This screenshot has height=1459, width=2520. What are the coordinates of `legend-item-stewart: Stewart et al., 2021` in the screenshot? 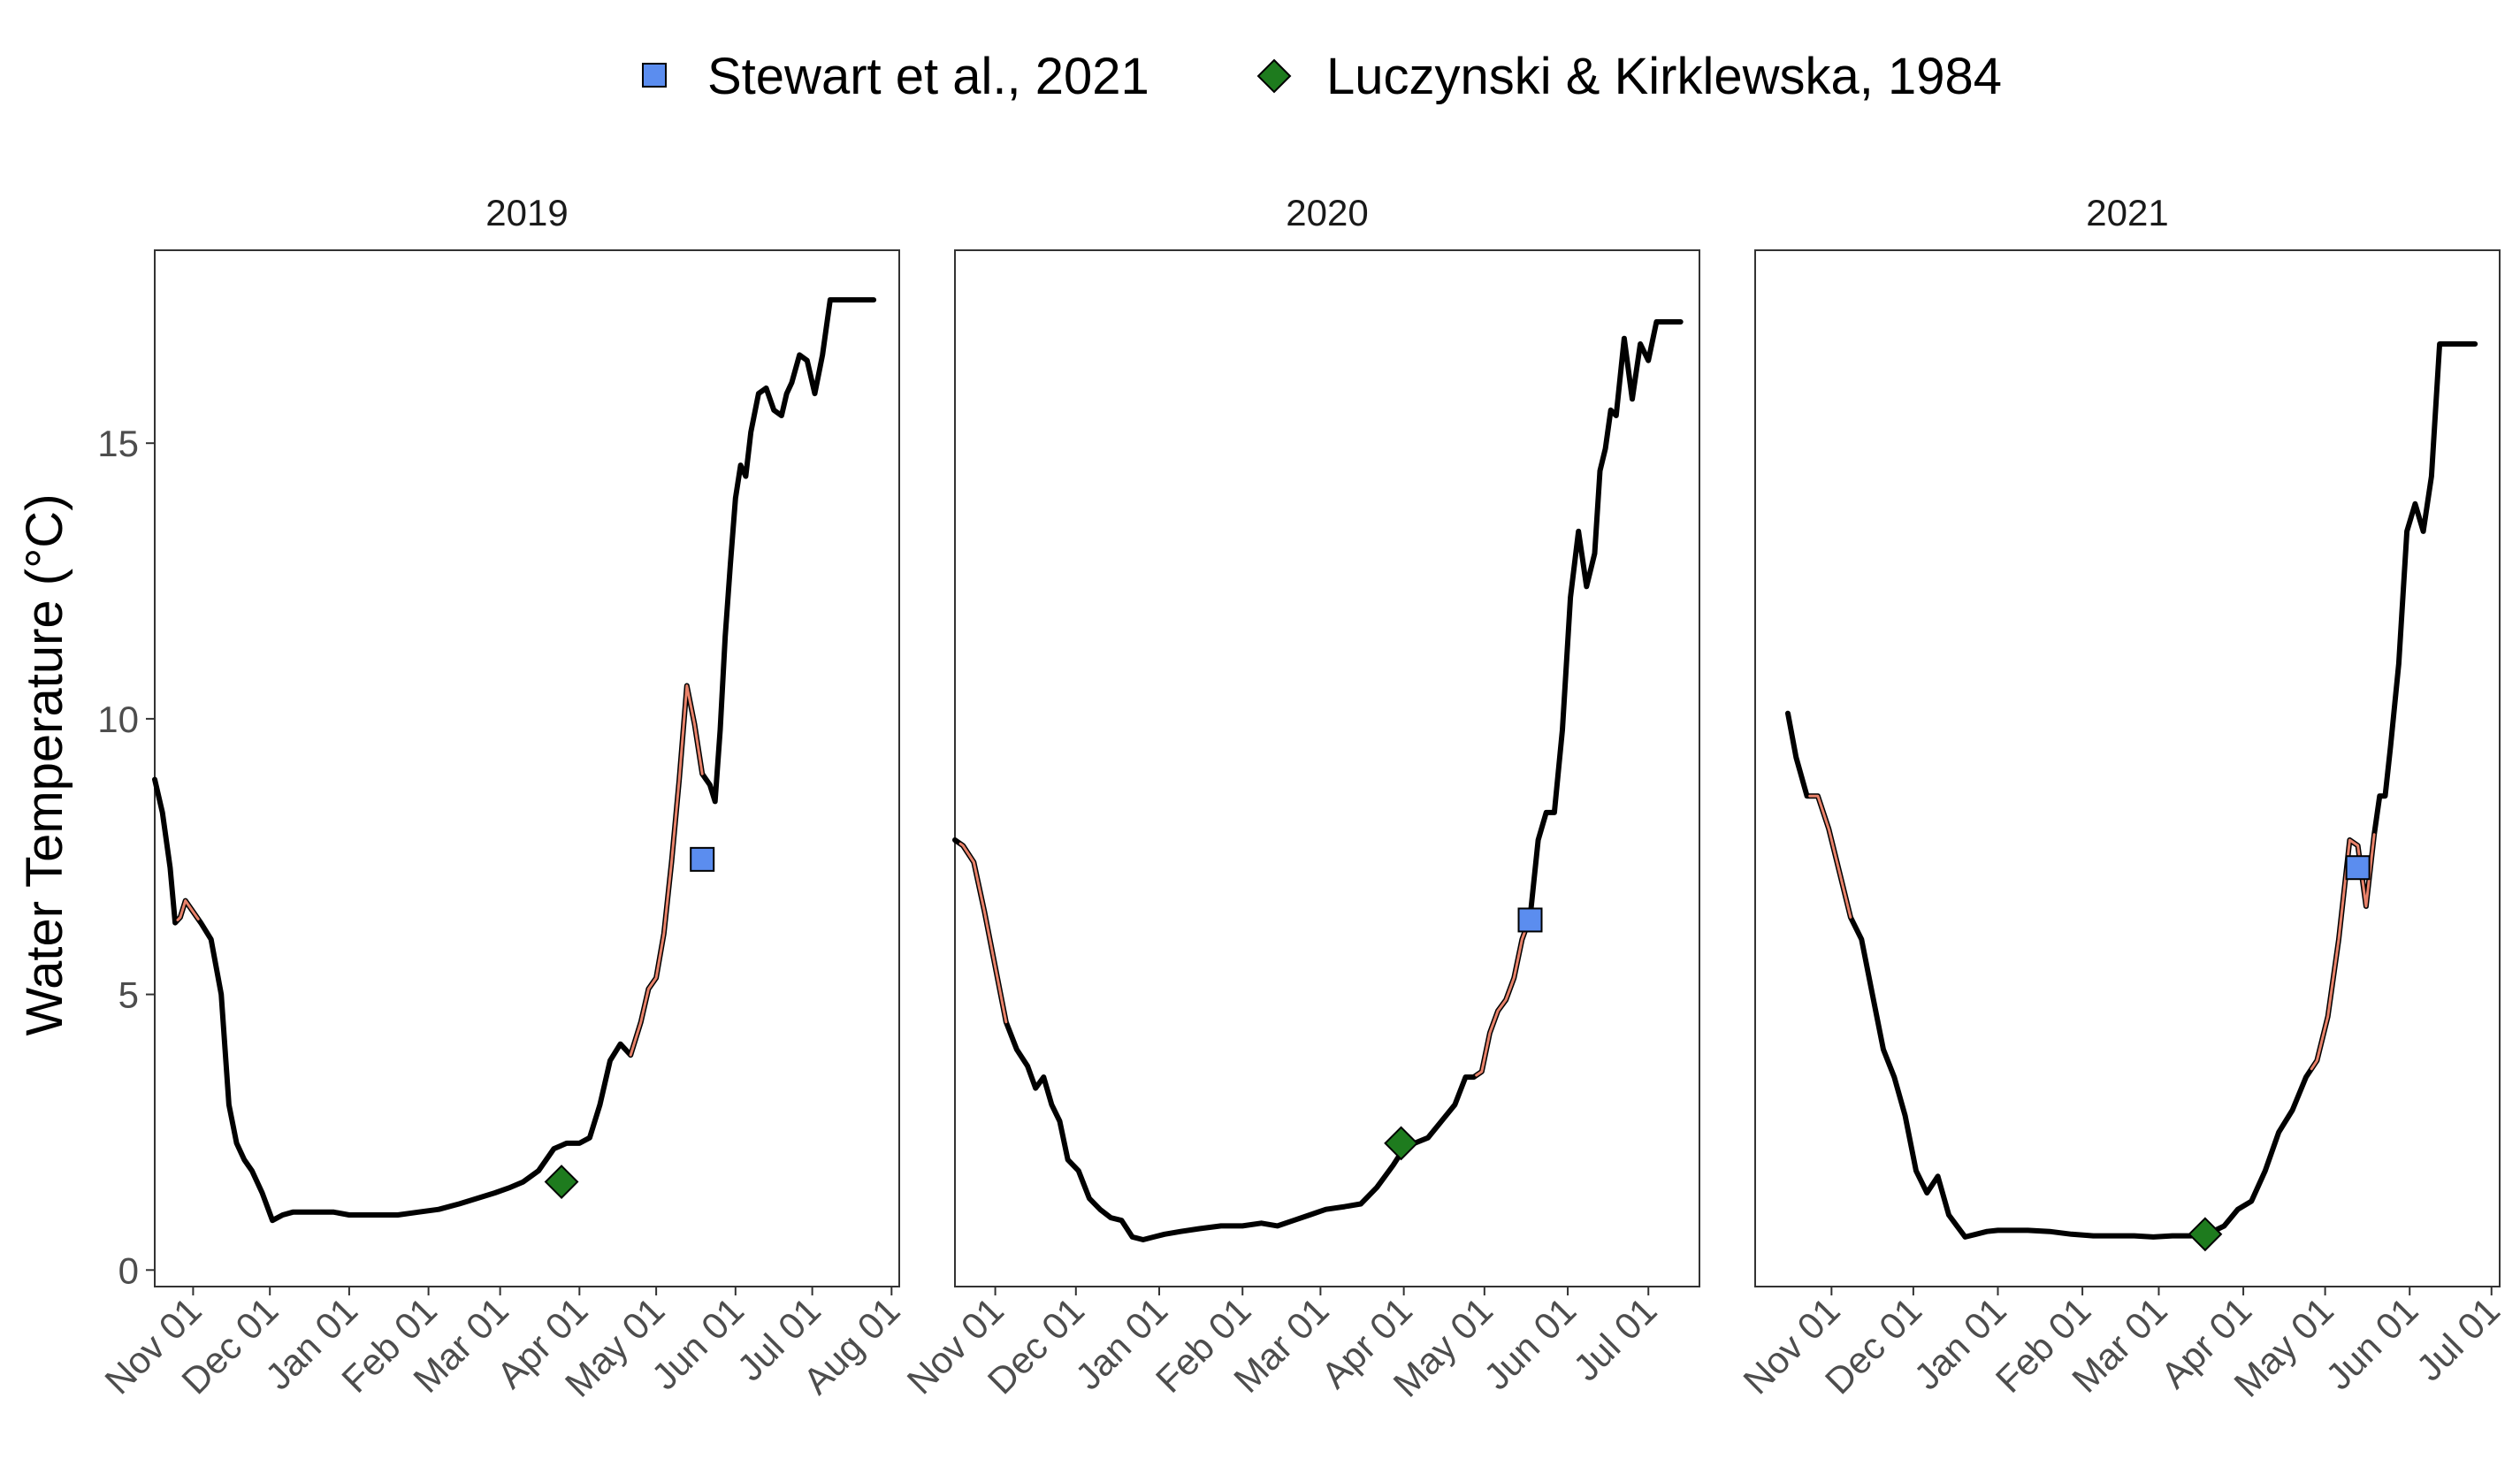 It's located at (895, 76).